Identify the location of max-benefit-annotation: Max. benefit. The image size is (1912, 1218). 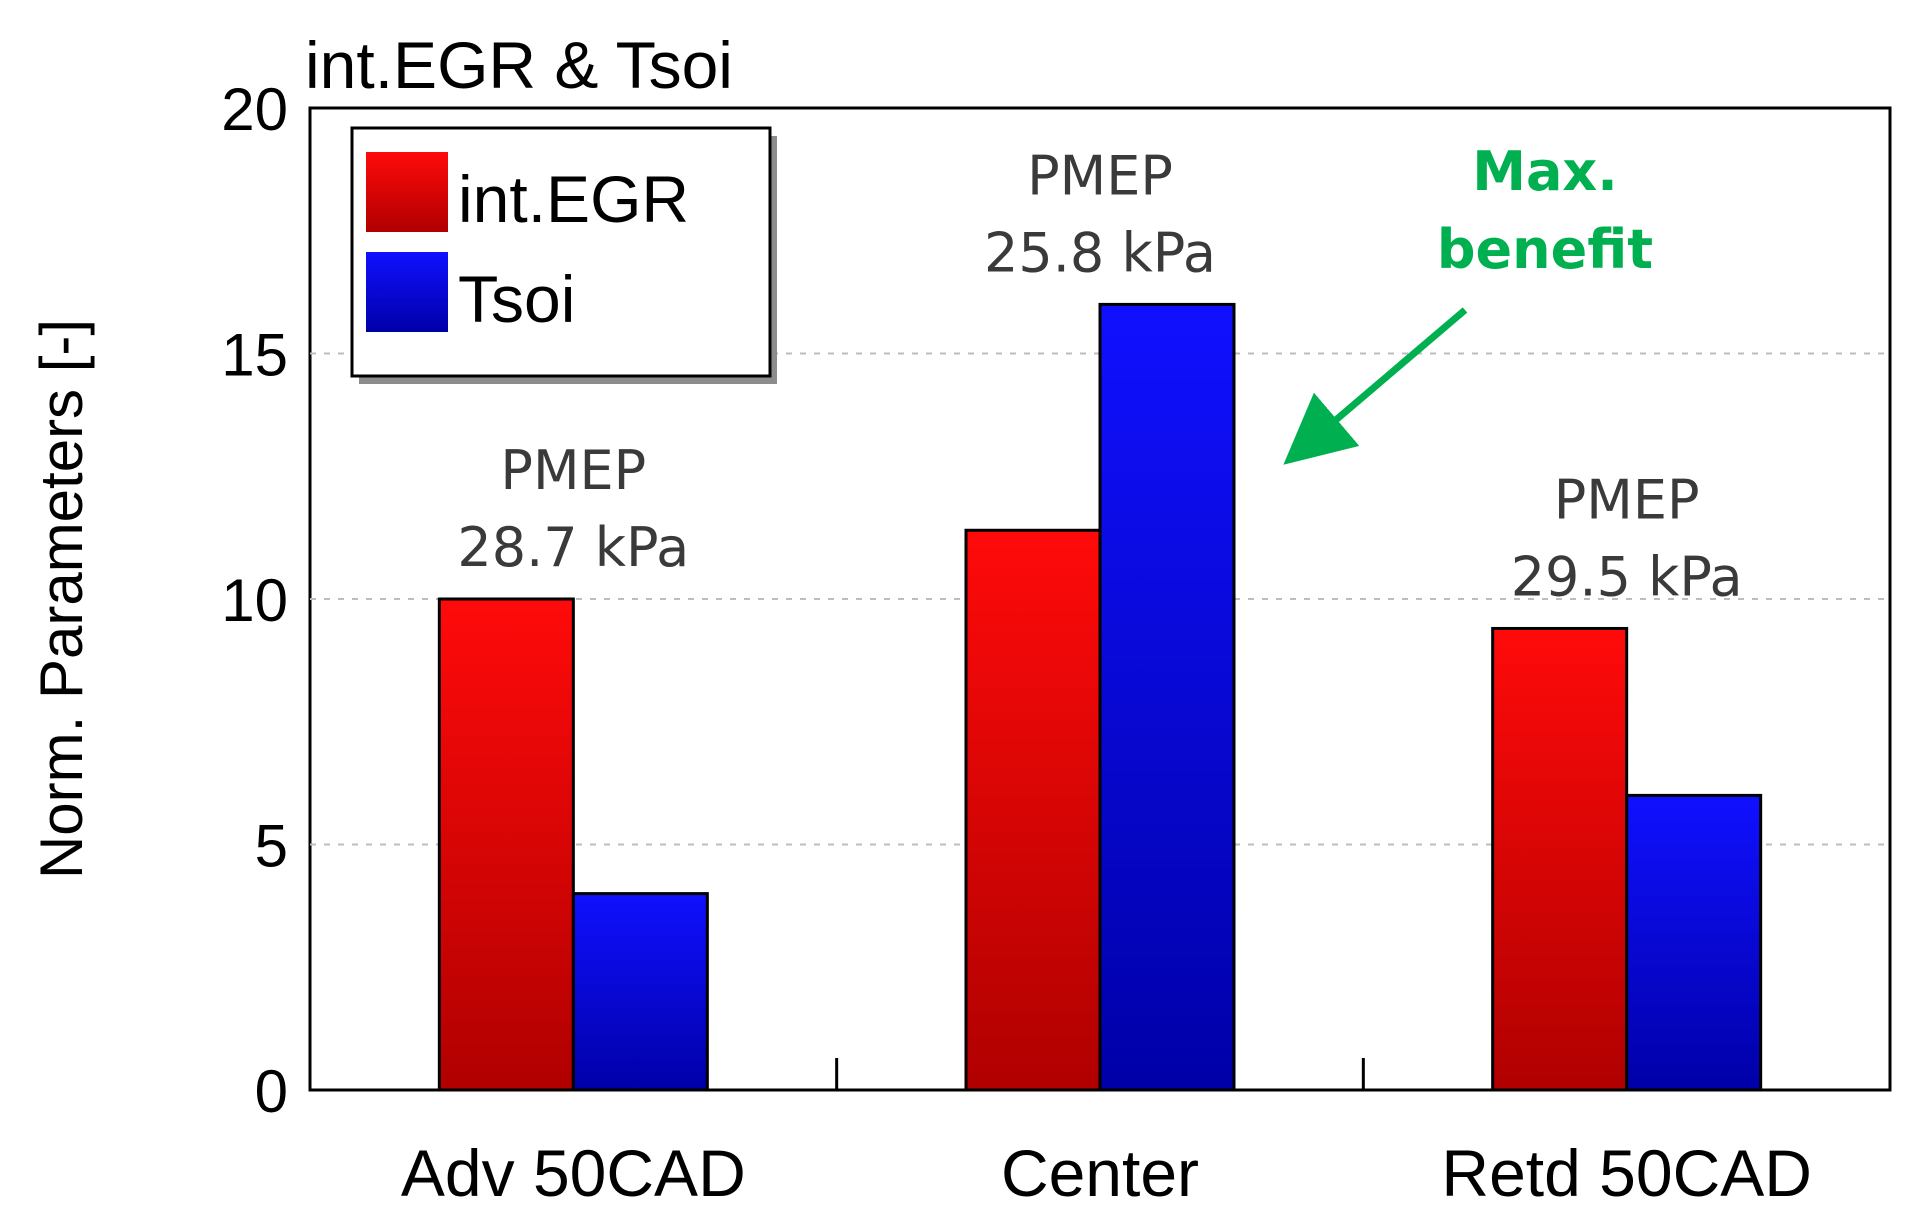
(1468, 302).